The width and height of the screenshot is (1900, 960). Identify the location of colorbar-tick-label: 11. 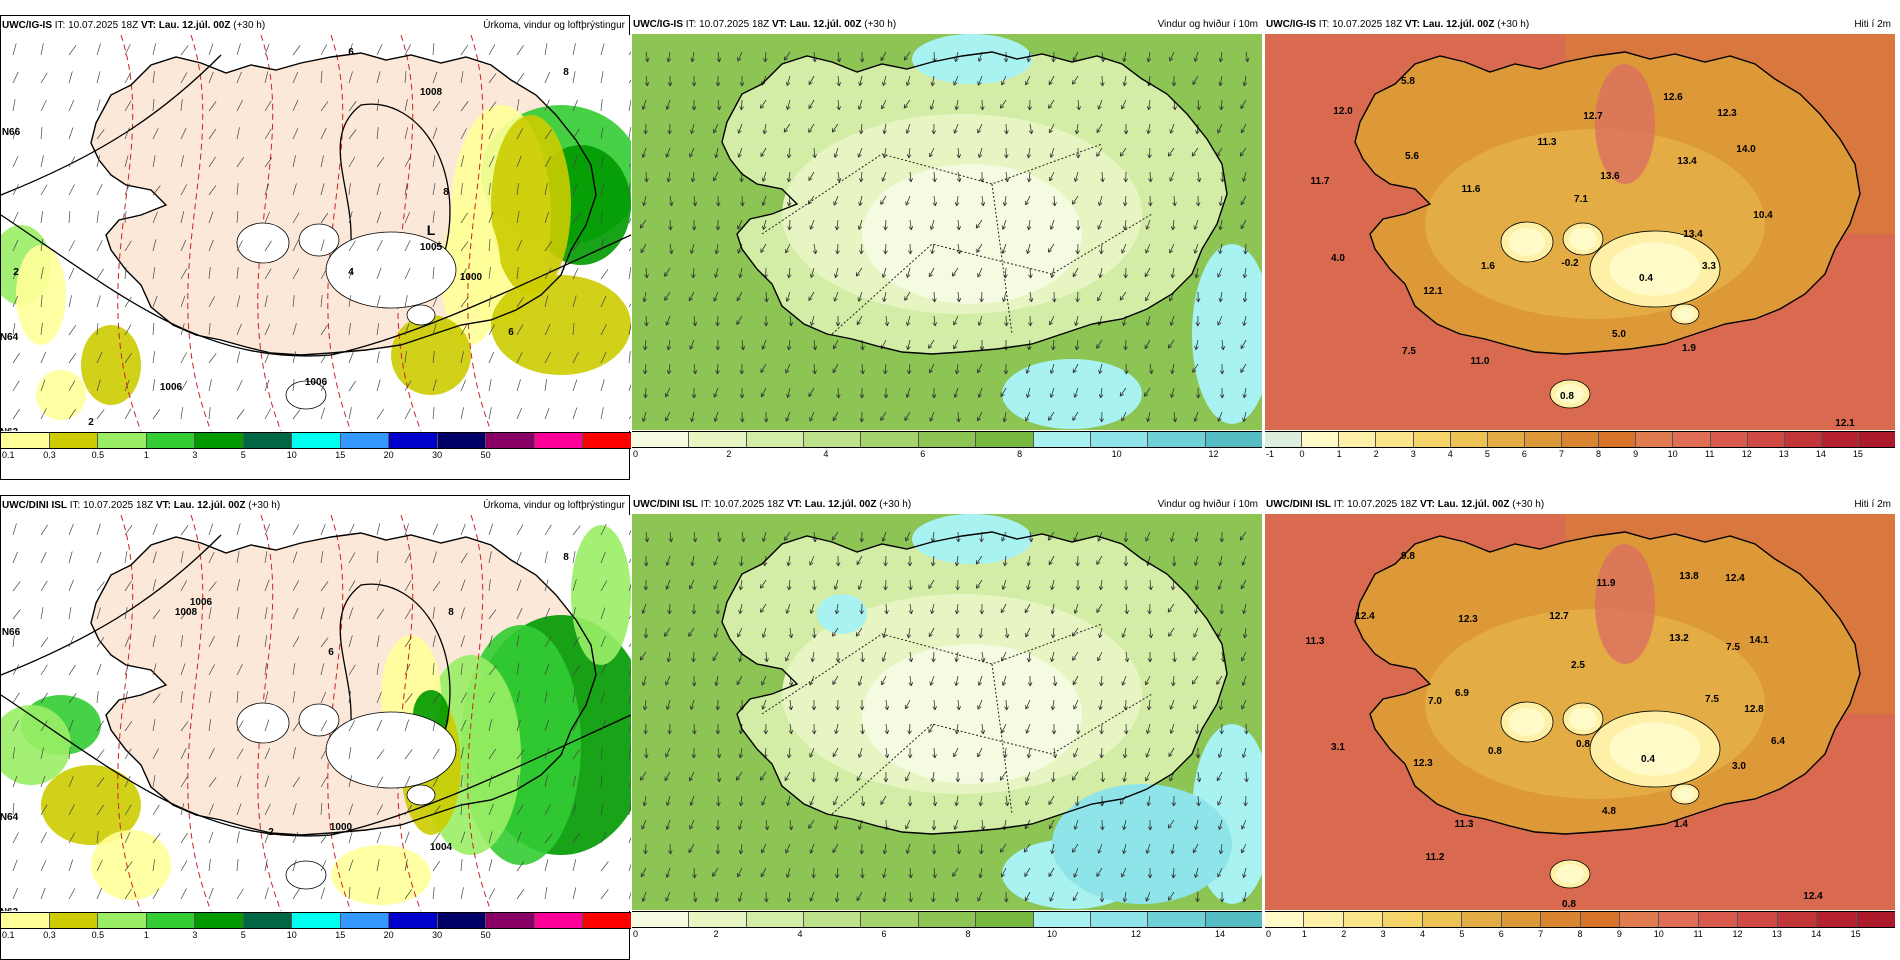
(1709, 454).